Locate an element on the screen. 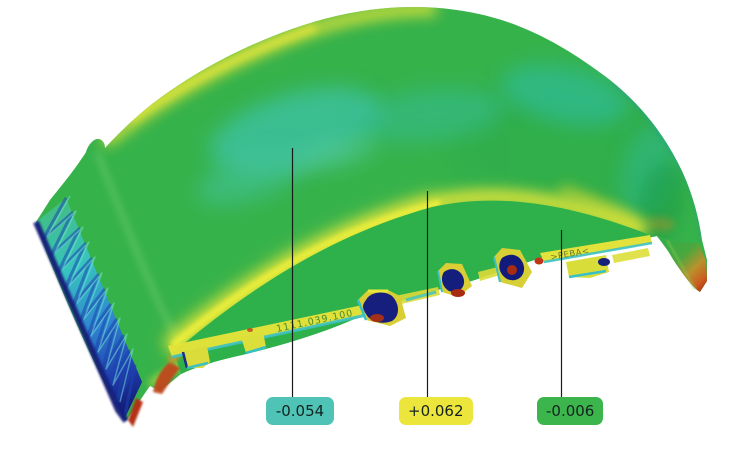 The width and height of the screenshot is (749, 449). deviation-chip-2: +0.062 is located at coordinates (436, 411).